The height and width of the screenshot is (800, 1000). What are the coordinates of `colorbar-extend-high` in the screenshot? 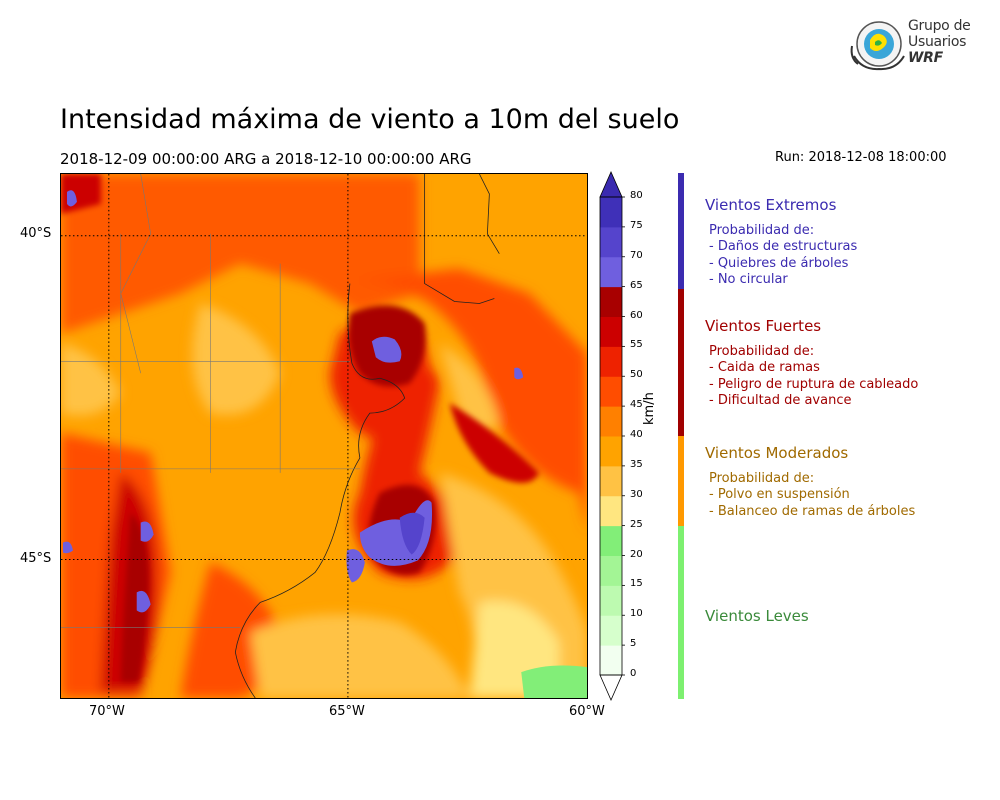 It's located at (611, 184).